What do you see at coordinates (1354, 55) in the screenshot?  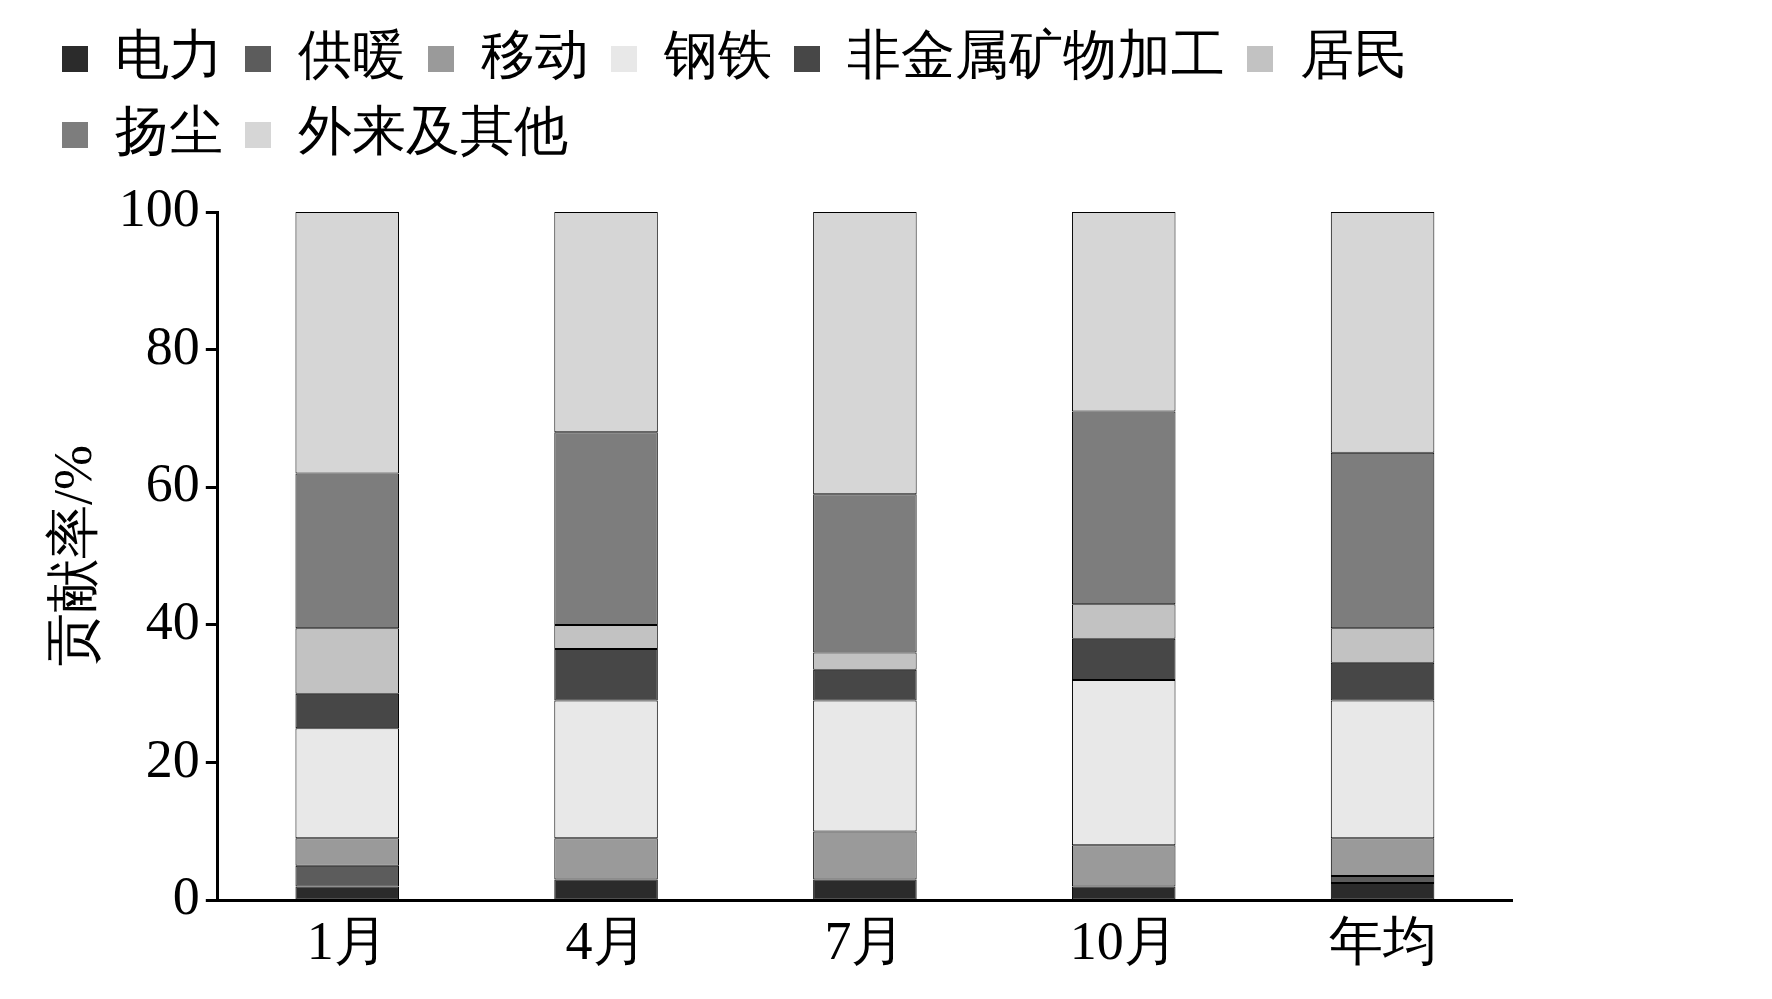 I see `legend-label: 居民` at bounding box center [1354, 55].